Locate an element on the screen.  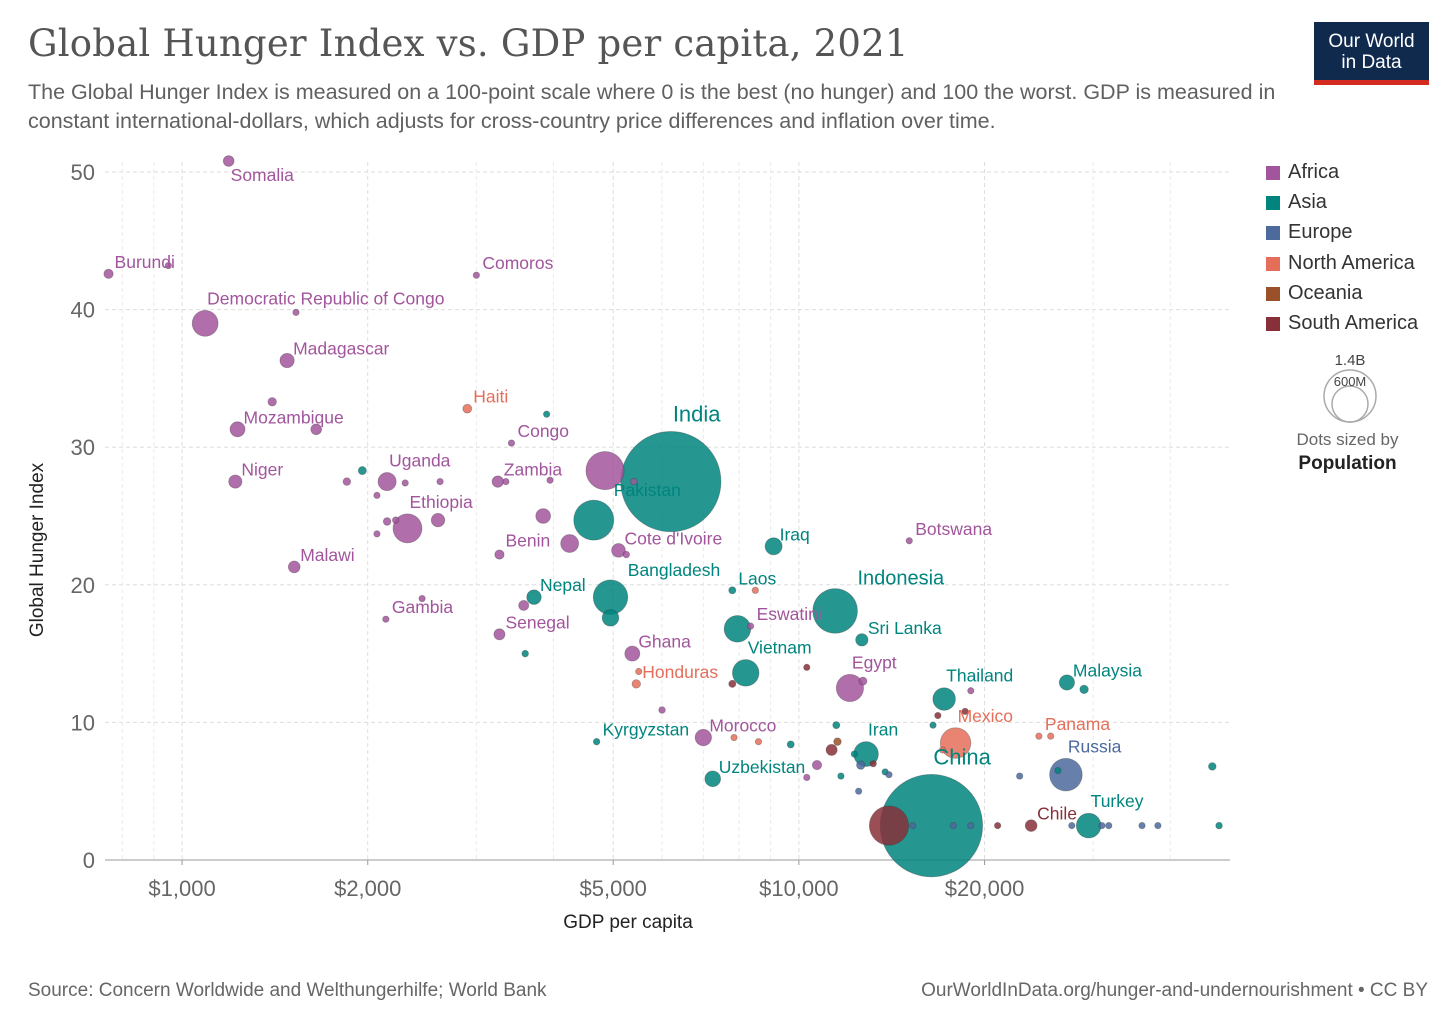
point-label: Ethiopia is located at coordinates (441, 502).